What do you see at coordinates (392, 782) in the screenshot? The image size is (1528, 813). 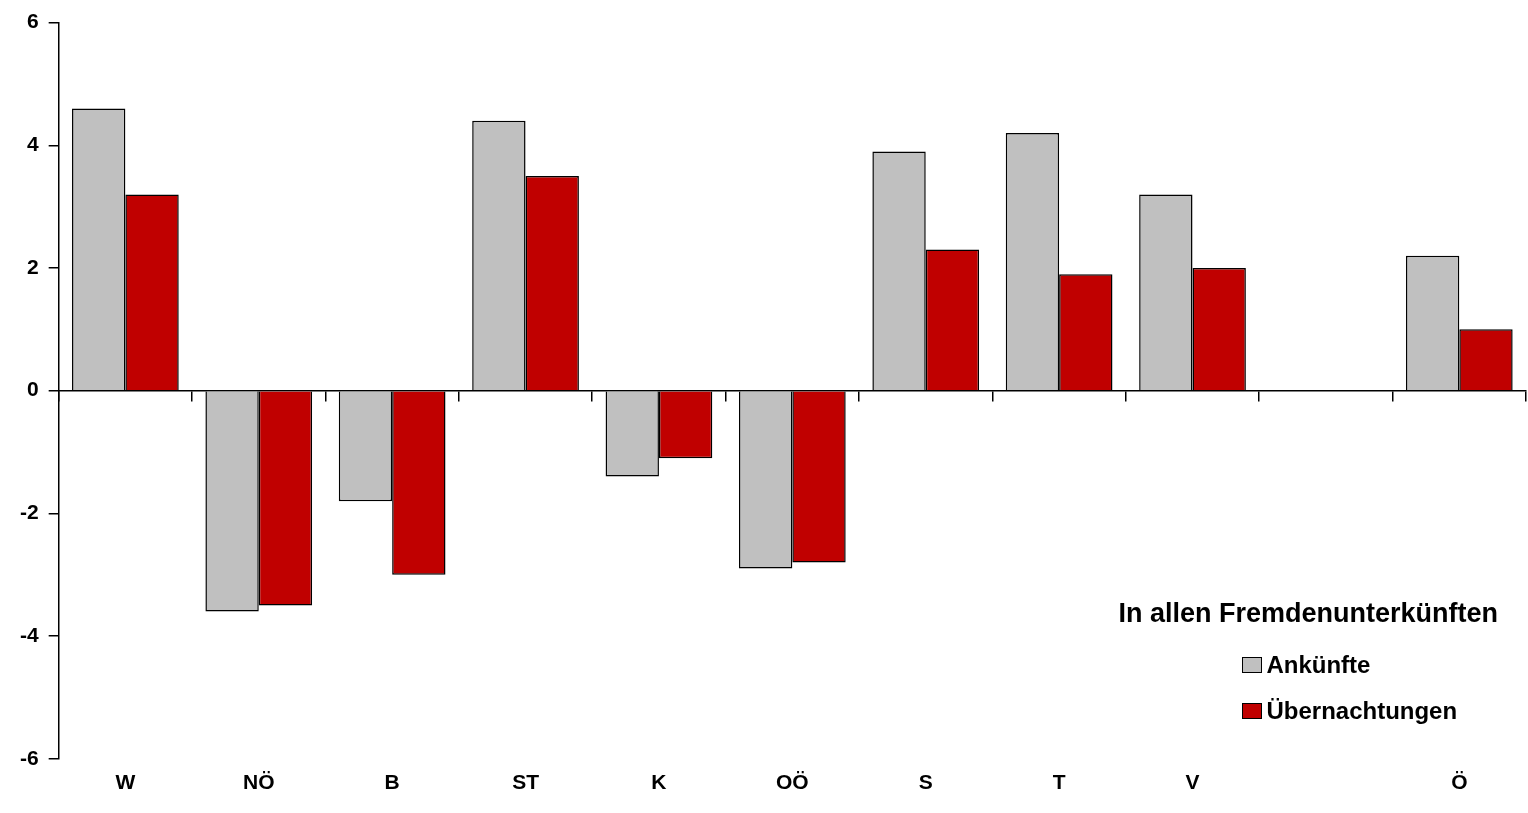 I see `x-tick-label: B` at bounding box center [392, 782].